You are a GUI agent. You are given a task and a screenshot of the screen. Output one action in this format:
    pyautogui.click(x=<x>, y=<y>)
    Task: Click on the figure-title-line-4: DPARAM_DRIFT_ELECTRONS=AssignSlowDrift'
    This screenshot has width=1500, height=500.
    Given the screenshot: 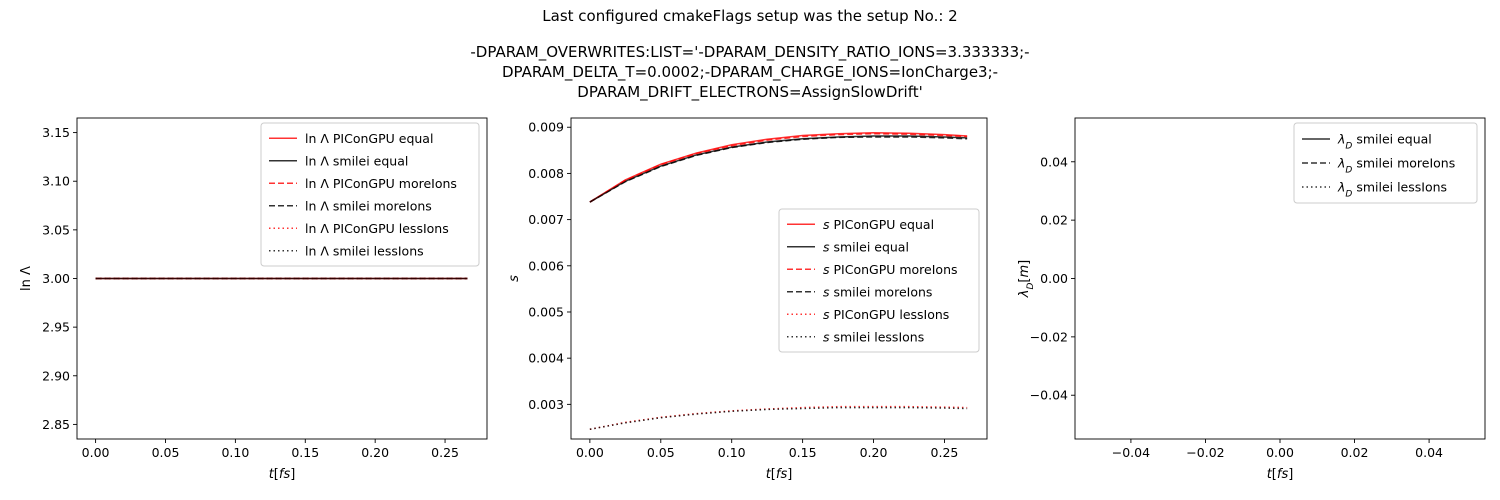 What is the action you would take?
    pyautogui.click(x=750, y=92)
    